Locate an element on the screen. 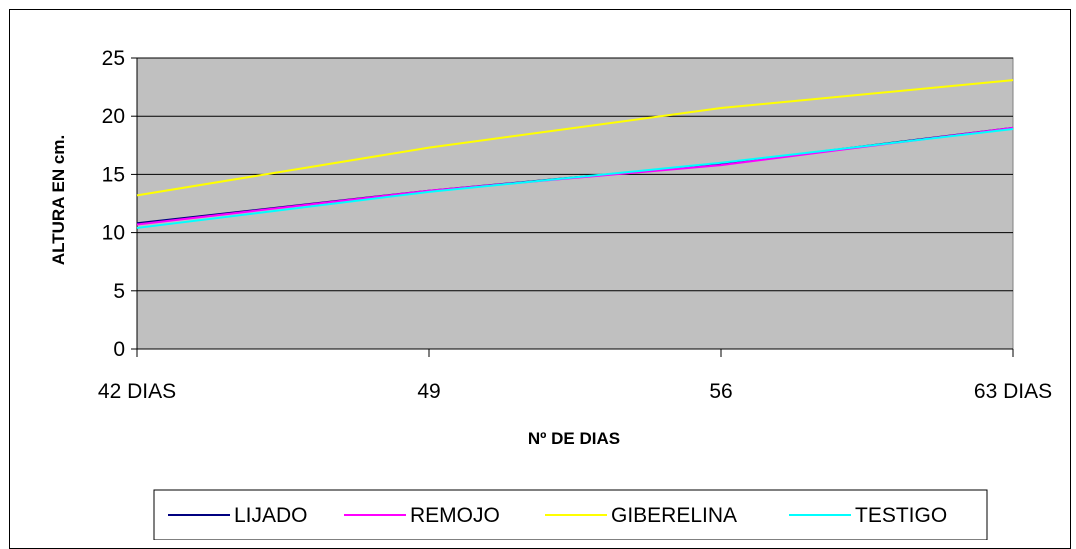 The image size is (1076, 549). x-axis-title: Nº DE DIAS is located at coordinates (574, 438).